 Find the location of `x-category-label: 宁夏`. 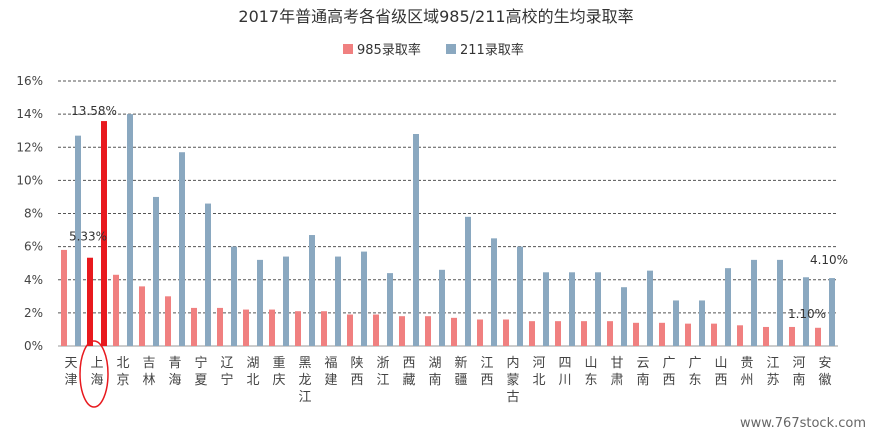

x-category-label: 宁夏 is located at coordinates (200, 371).